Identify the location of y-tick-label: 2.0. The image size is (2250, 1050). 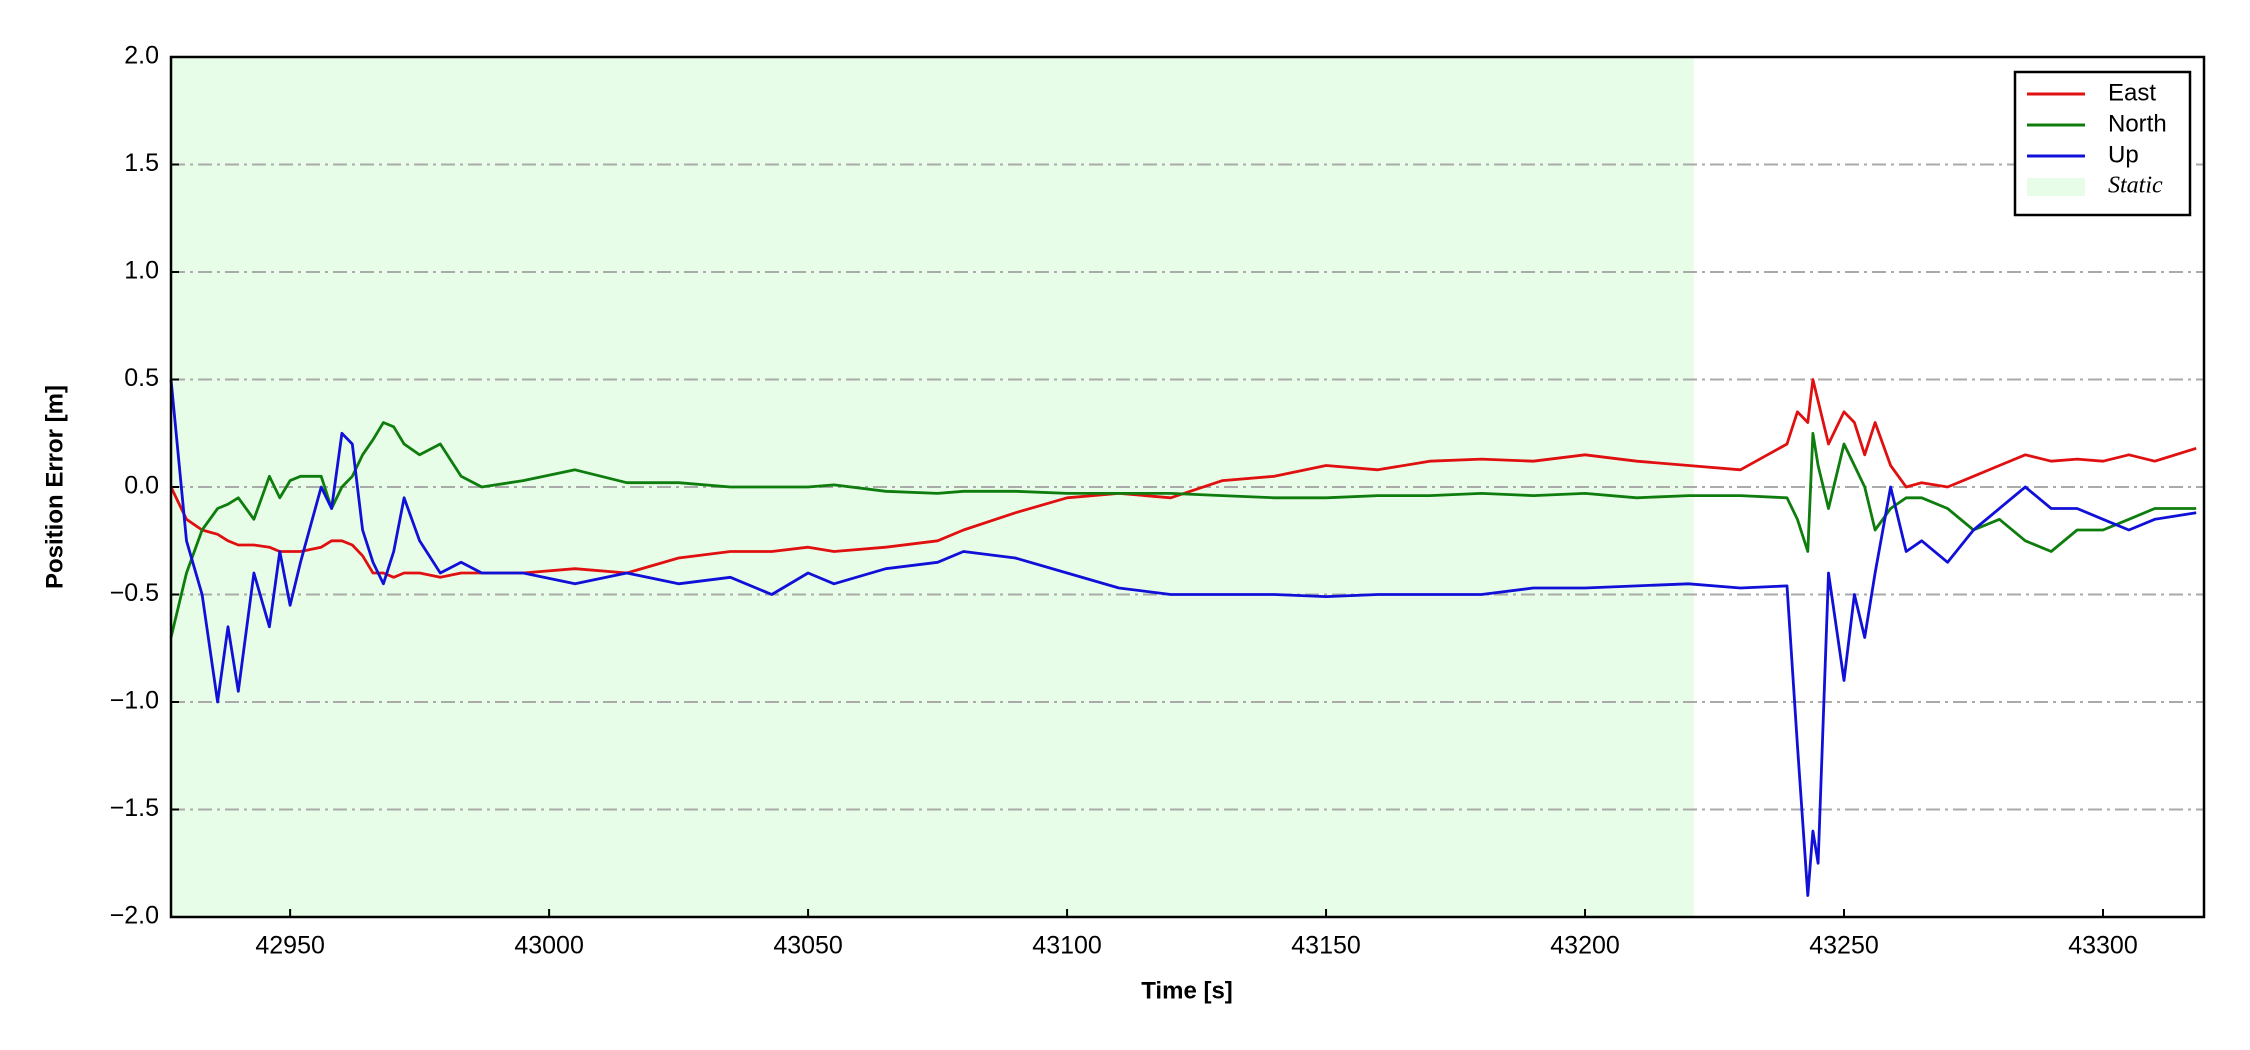
(141, 56).